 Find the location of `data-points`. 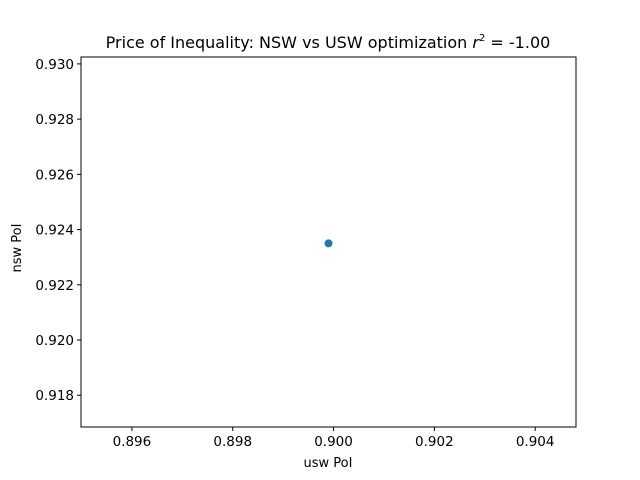

data-points is located at coordinates (328, 243).